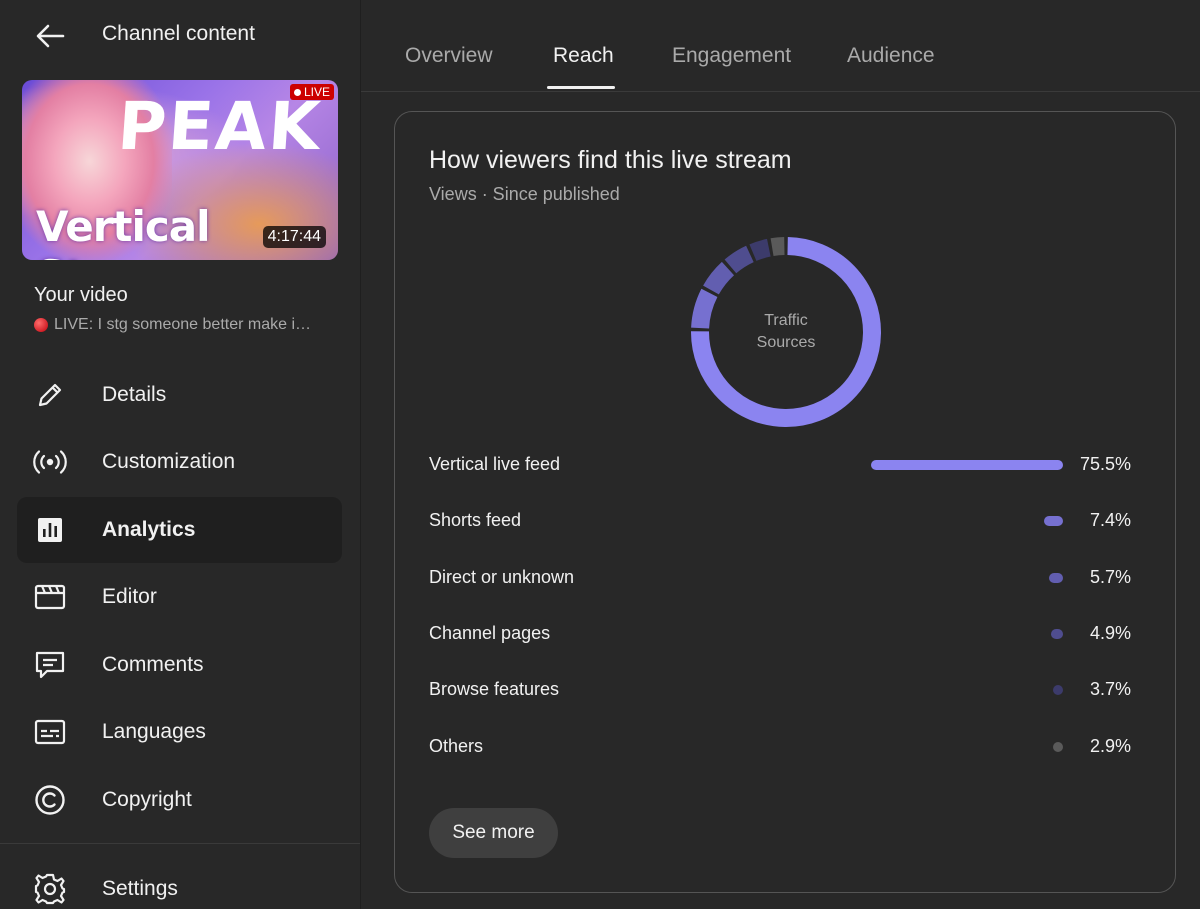 Image resolution: width=1200 pixels, height=909 pixels. Describe the element at coordinates (719, 278) in the screenshot. I see `donut-slice-direct-or-unknown` at that location.